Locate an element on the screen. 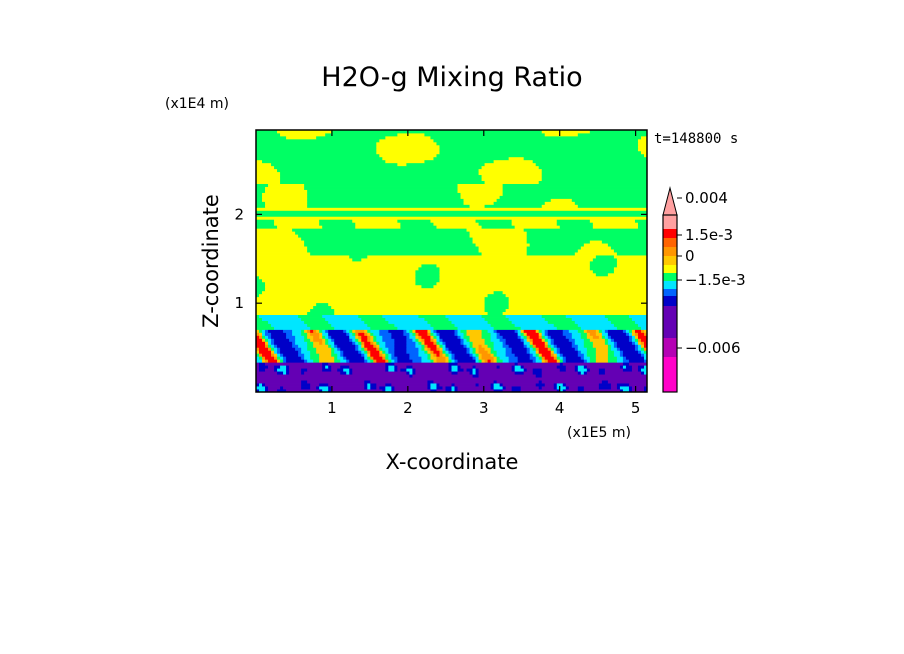 This screenshot has width=904, height=654. colorbar: 0.004 1.5e-3 0 −1.5e-3 −0.006 is located at coordinates (704, 289).